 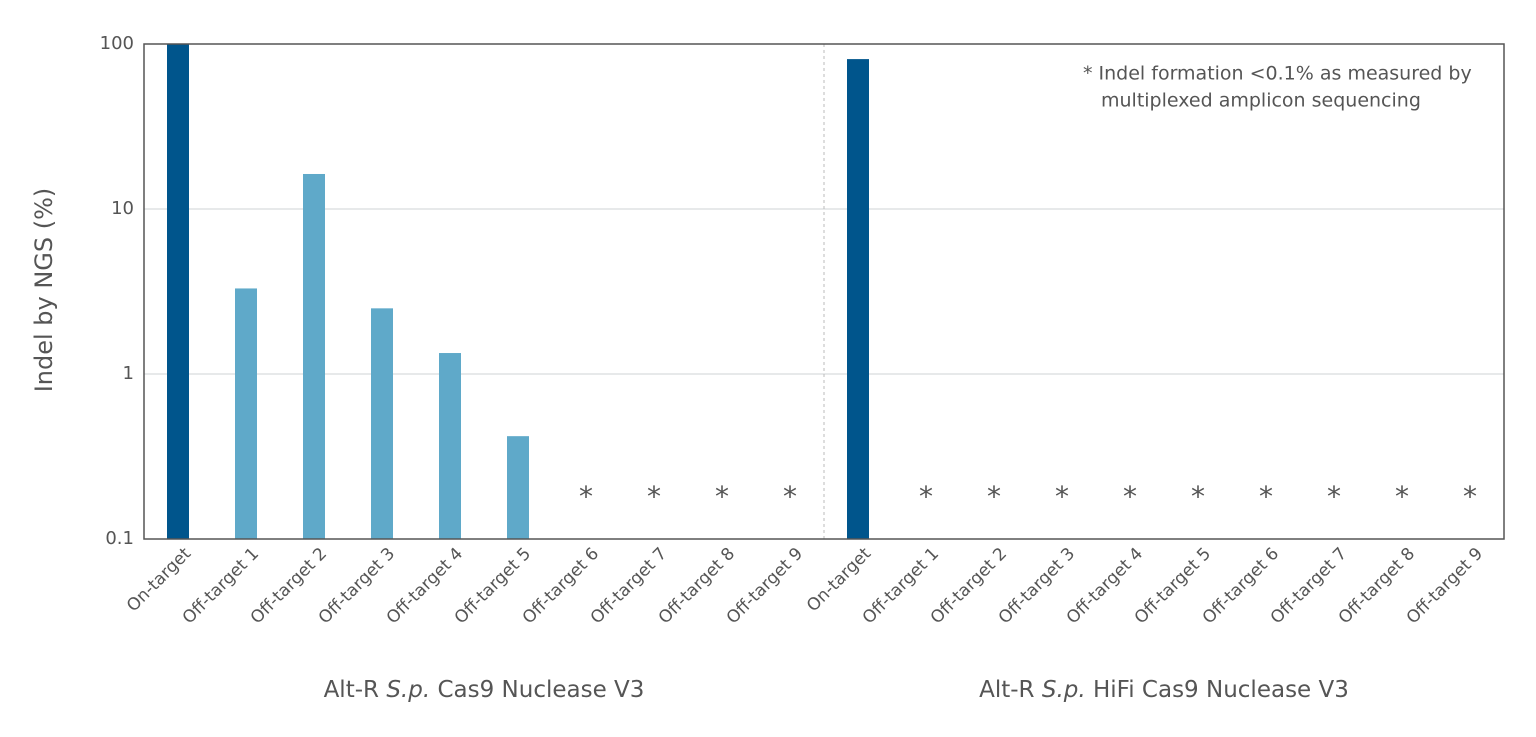 I want to click on group-label: Alt-R S.p. HiFi Cas9 Nuclease V3, so click(x=1164, y=690).